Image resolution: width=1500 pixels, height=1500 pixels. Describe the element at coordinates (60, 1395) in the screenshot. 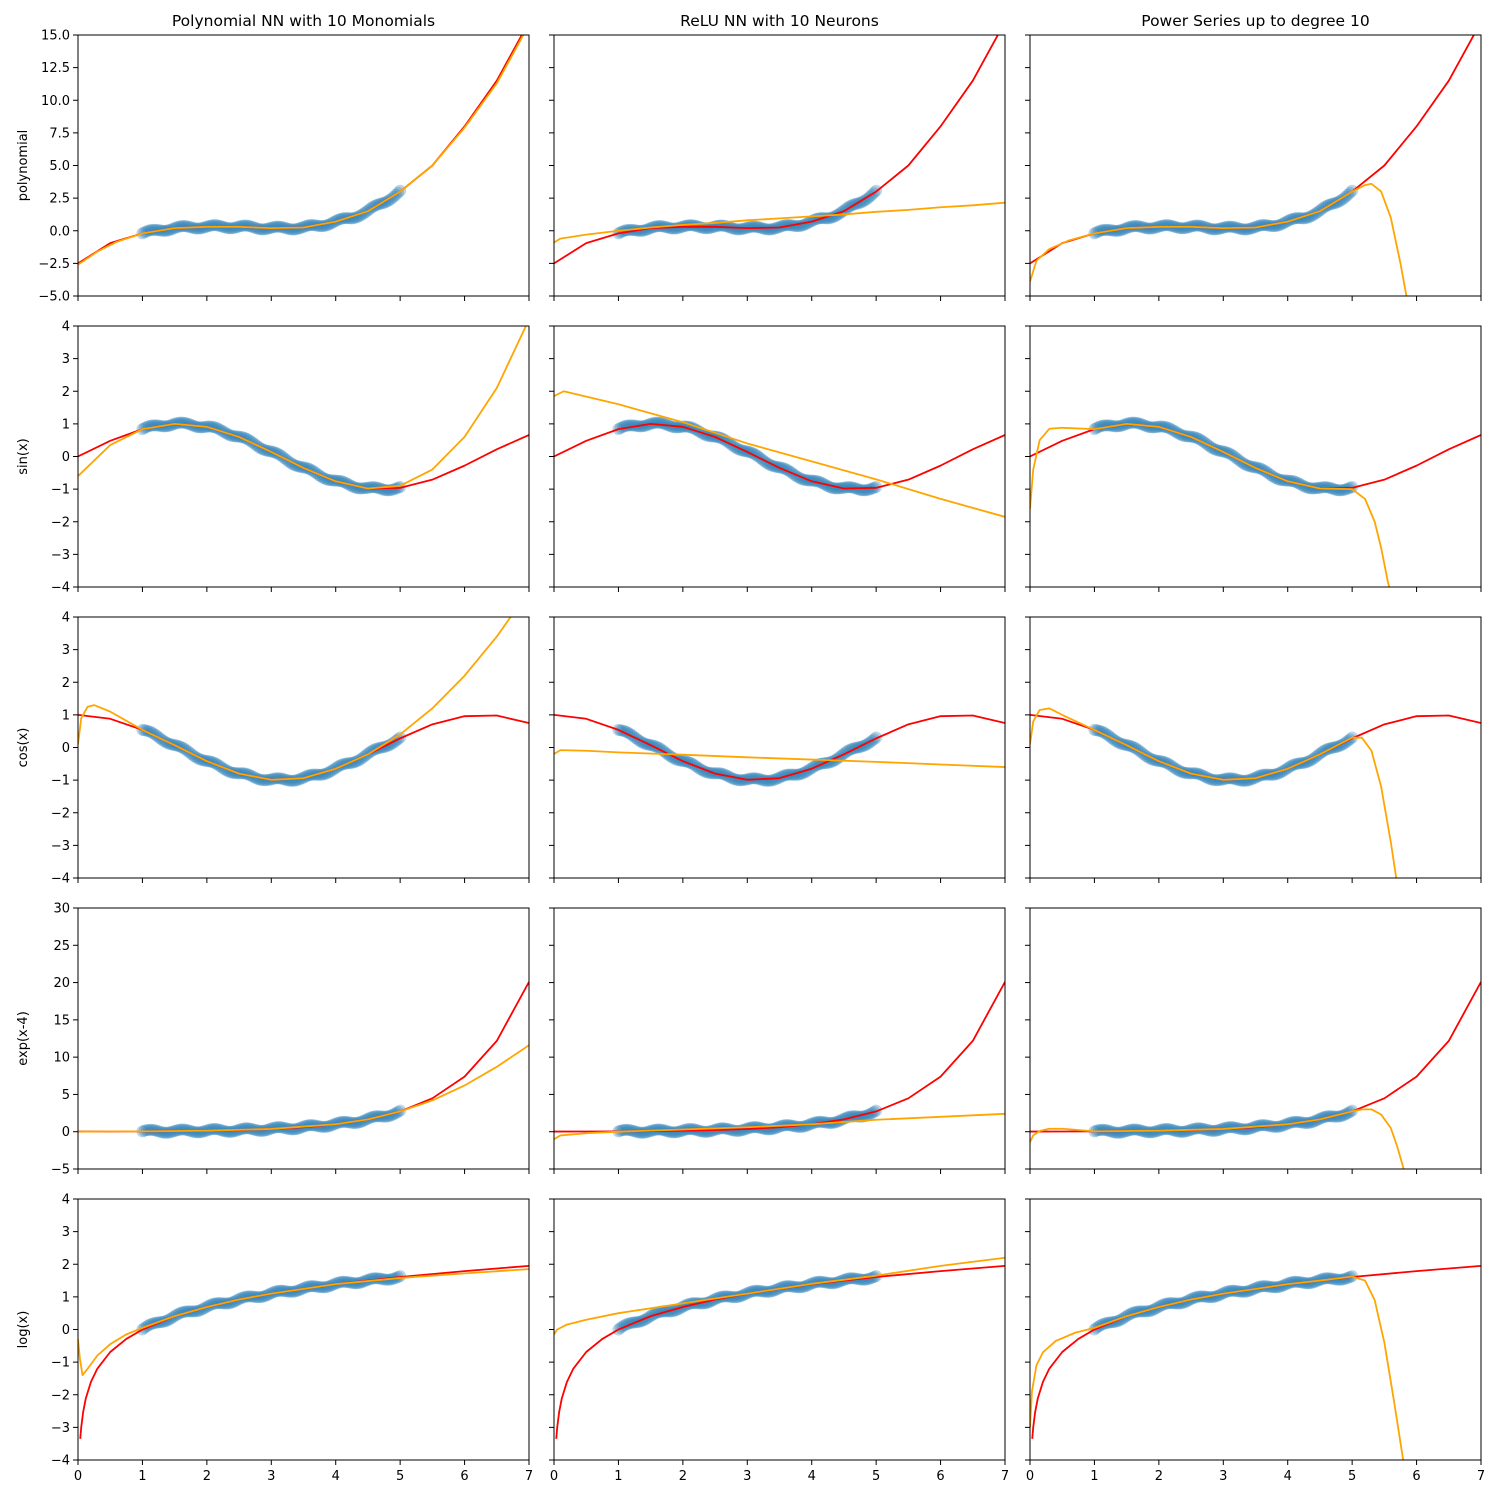

I see `y-tick-label: −2` at that location.